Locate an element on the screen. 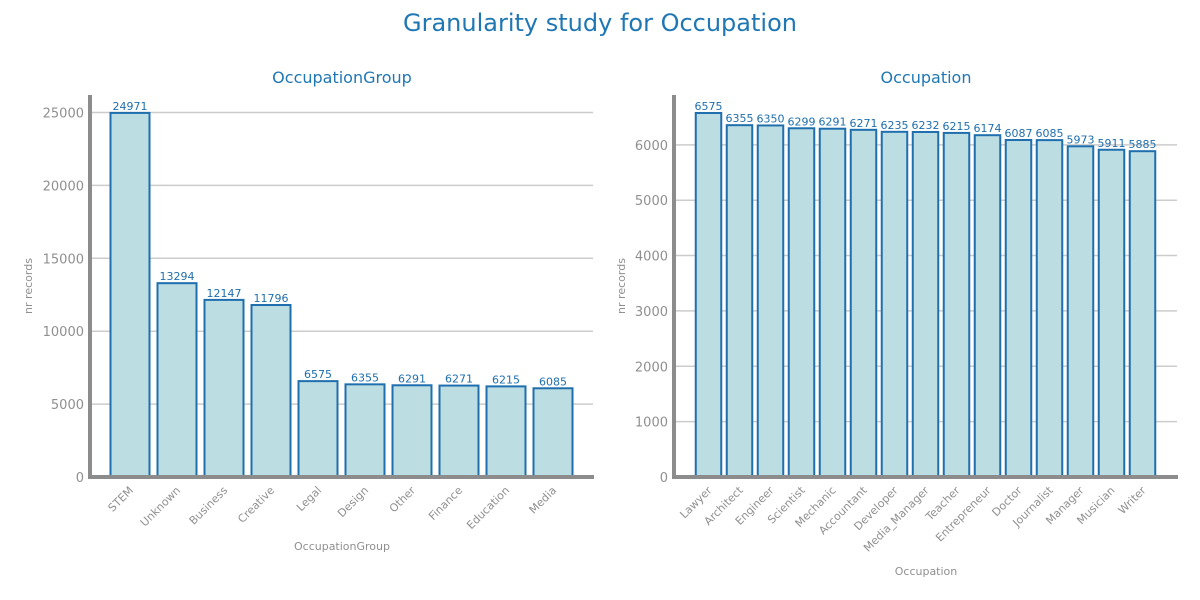 Image resolution: width=1200 pixels, height=600 pixels. data-label: 6087 is located at coordinates (1019, 133).